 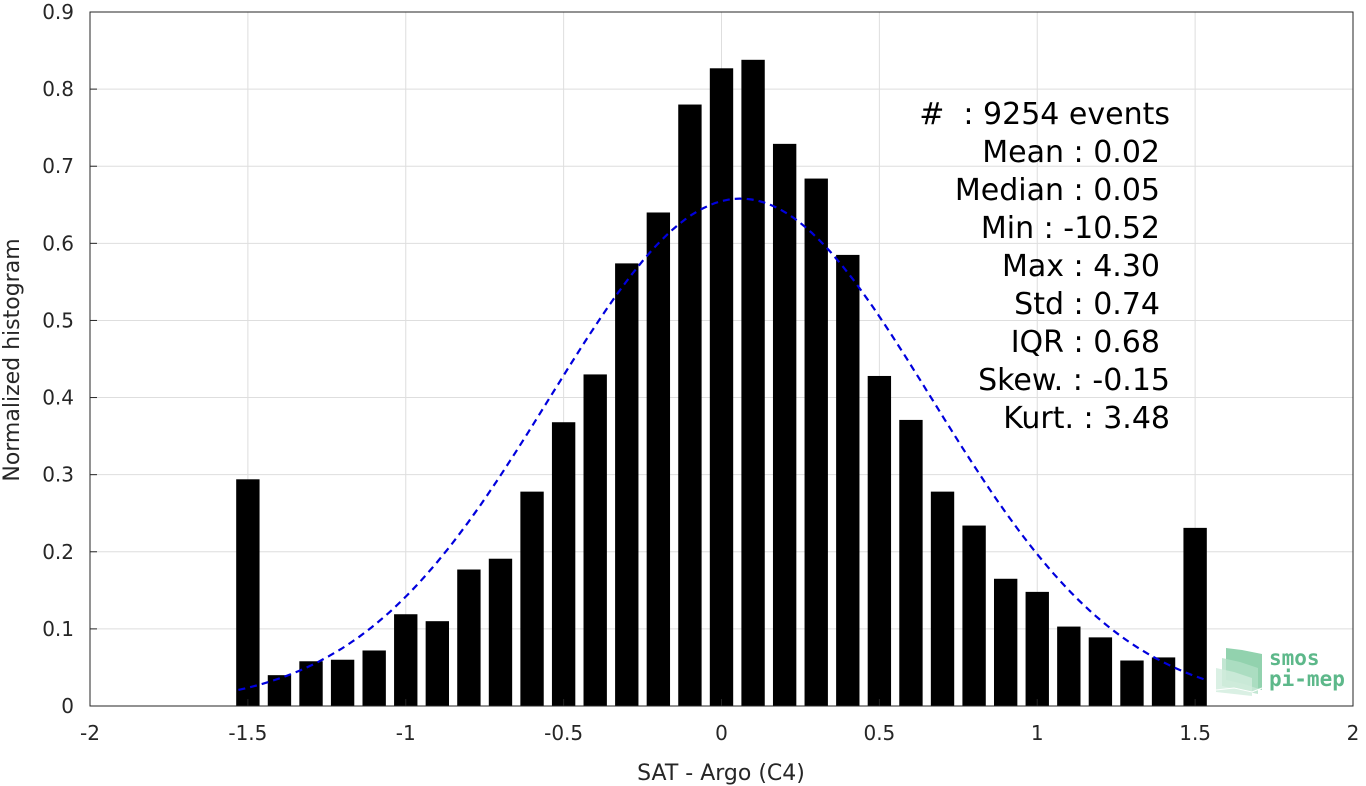 What do you see at coordinates (1087, 304) in the screenshot?
I see `stat-std: Std : 0.74` at bounding box center [1087, 304].